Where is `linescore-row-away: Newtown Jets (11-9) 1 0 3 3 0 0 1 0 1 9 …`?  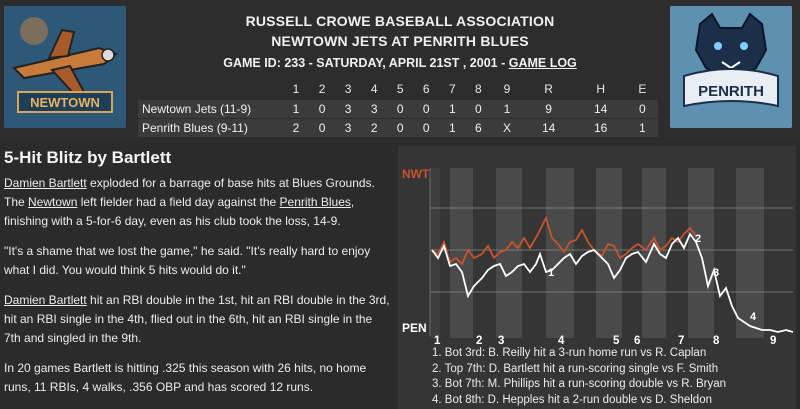 linescore-row-away: Newtown Jets (11-9) 1 0 3 3 0 0 1 0 1 9 … is located at coordinates (398, 108).